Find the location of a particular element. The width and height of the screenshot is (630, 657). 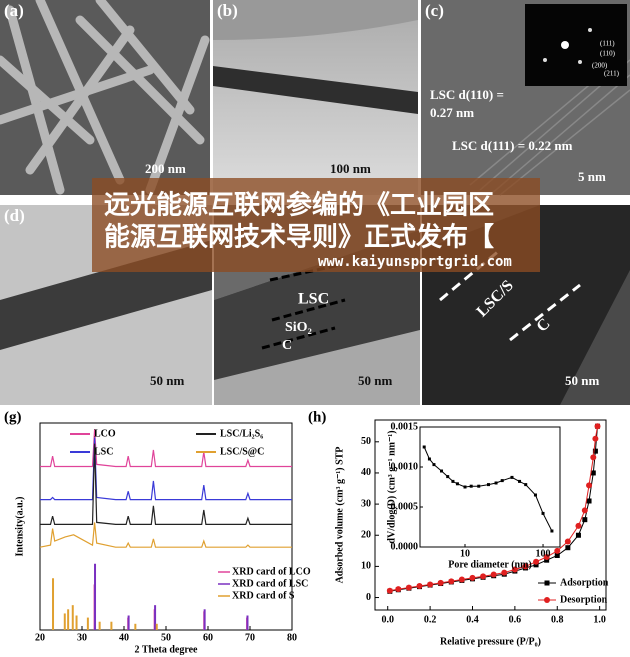

y-tick-label: 0.0010 is located at coordinates (405, 466).